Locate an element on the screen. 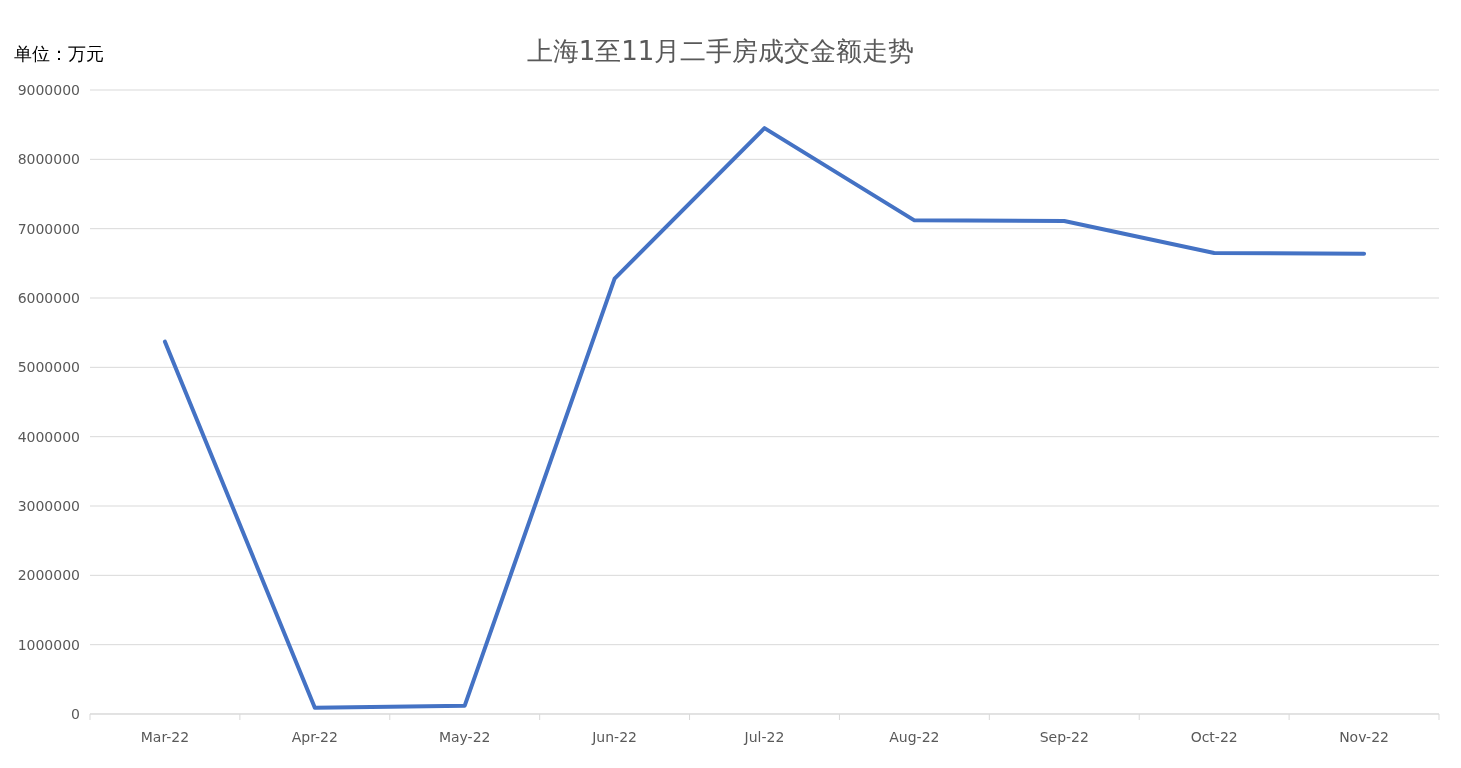  x-tick-label: May-22 is located at coordinates (464, 737).